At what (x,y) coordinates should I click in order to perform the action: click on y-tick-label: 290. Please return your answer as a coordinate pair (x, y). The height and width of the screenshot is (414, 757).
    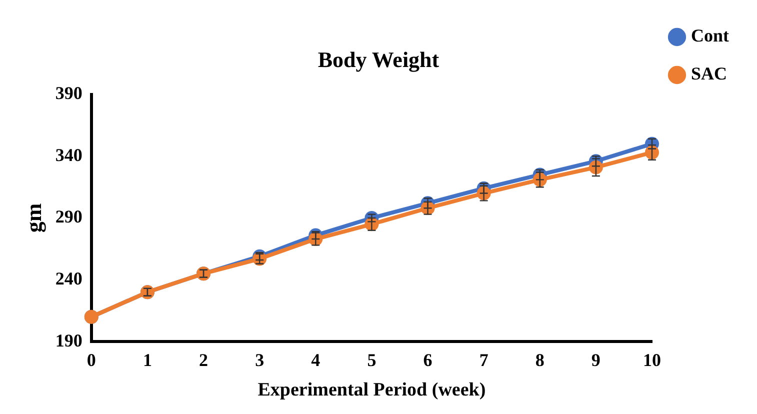
    Looking at the image, I should click on (68, 216).